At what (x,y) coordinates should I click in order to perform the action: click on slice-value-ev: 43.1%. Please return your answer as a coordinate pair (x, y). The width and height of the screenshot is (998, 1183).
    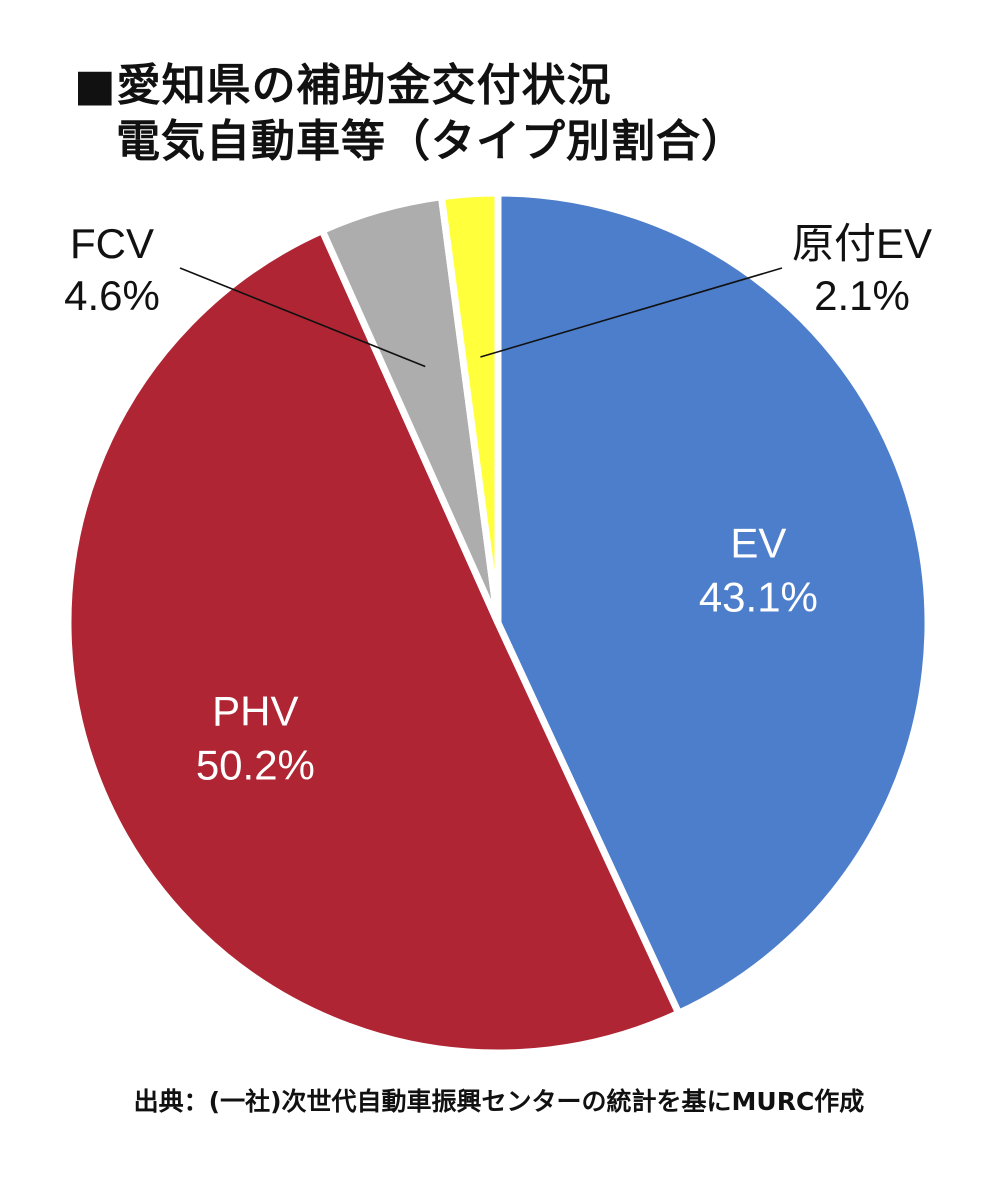
    Looking at the image, I should click on (758, 597).